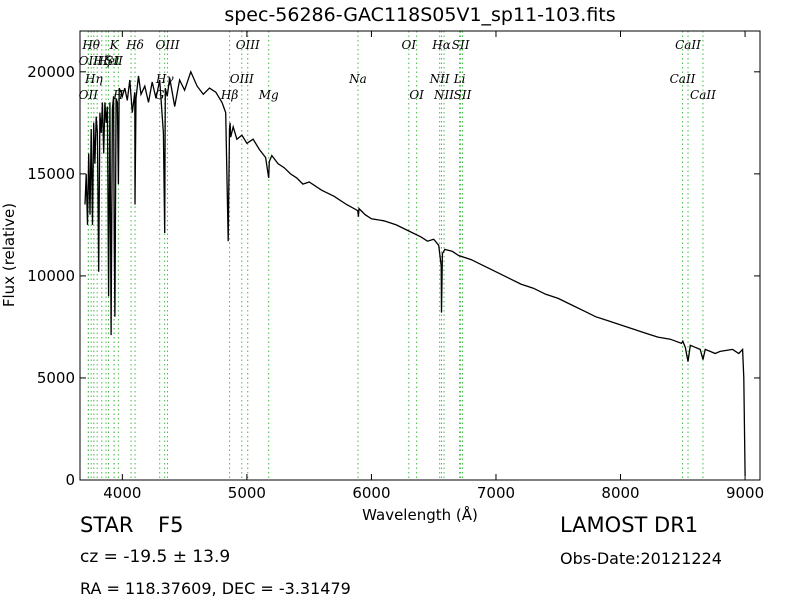 The width and height of the screenshot is (800, 600). Describe the element at coordinates (496, 493) in the screenshot. I see `x-tick-label: 7000` at that location.